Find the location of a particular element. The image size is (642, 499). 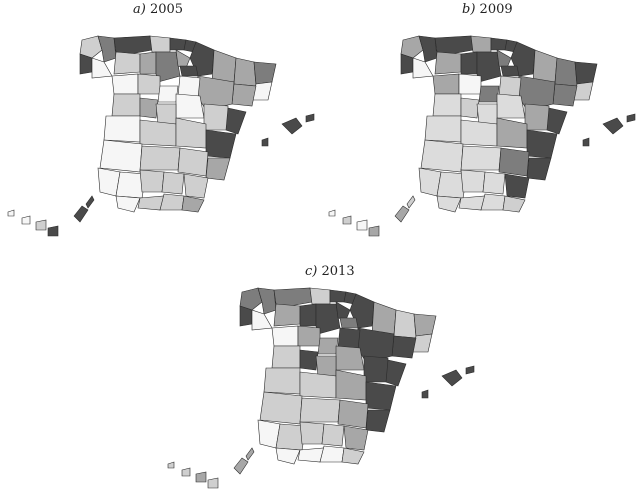

panel-title-2013: c) 2013 is located at coordinates (330, 271).